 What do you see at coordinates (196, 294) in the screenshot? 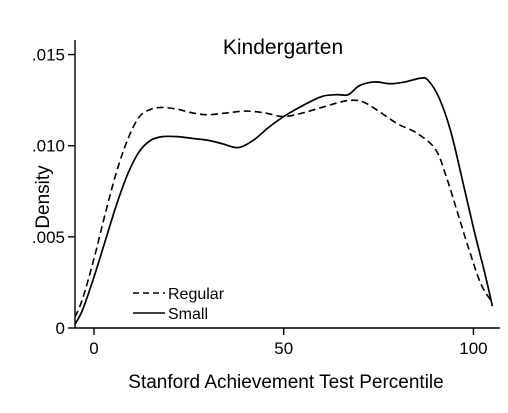
I see `legend-label-regular: Regular` at bounding box center [196, 294].